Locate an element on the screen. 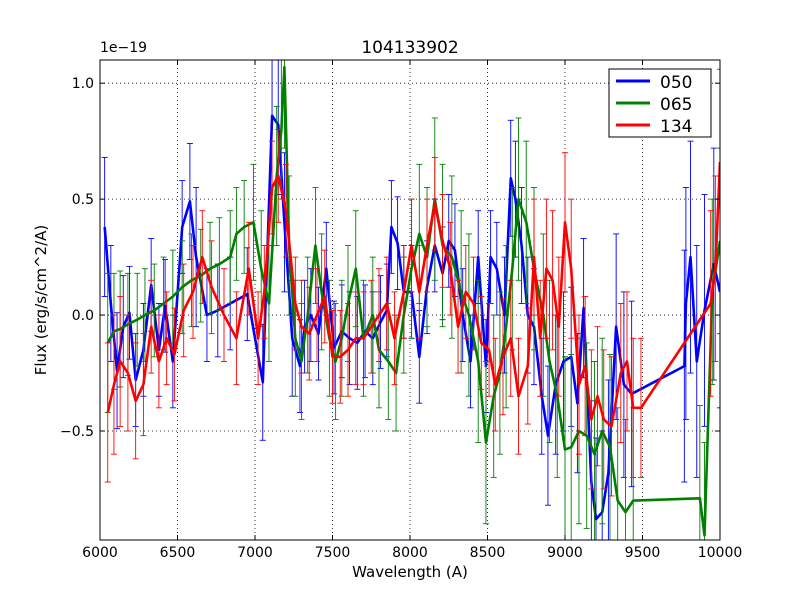 The image size is (800, 600). legend-label-134: 134 is located at coordinates (676, 127).